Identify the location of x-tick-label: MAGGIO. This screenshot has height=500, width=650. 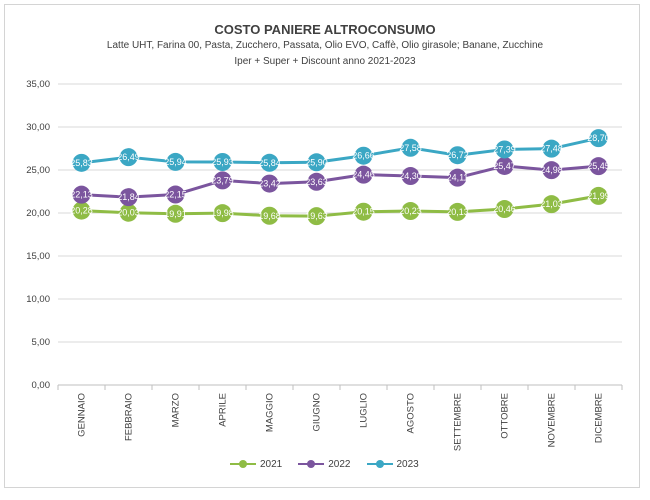
(270, 412).